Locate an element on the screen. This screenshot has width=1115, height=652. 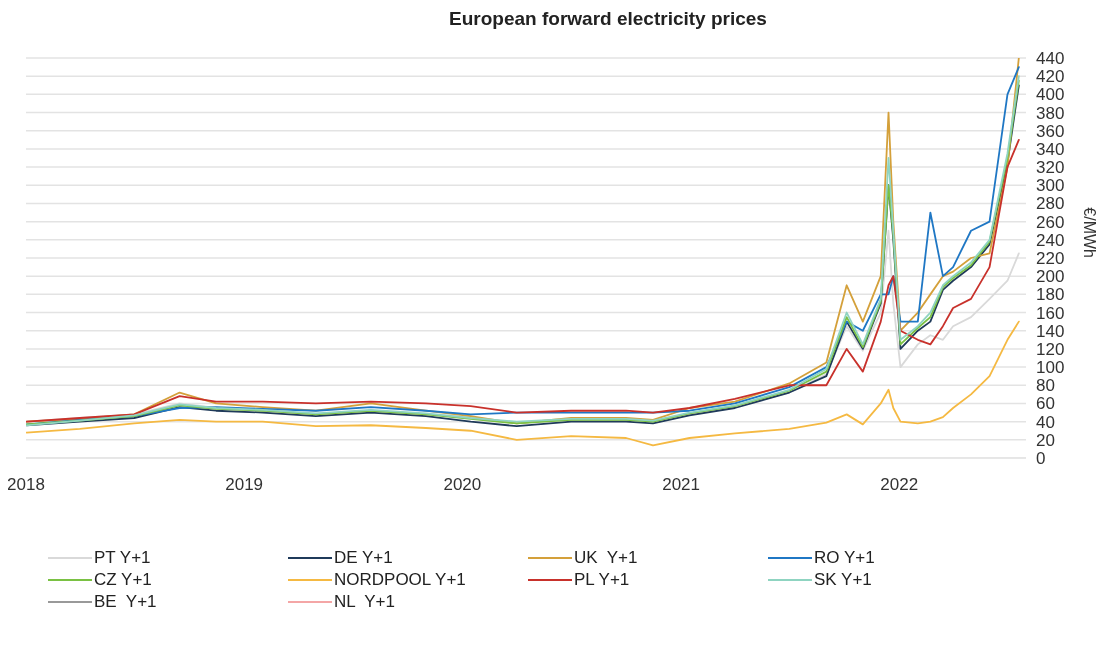
x-tick-label: 2019 is located at coordinates (244, 485).